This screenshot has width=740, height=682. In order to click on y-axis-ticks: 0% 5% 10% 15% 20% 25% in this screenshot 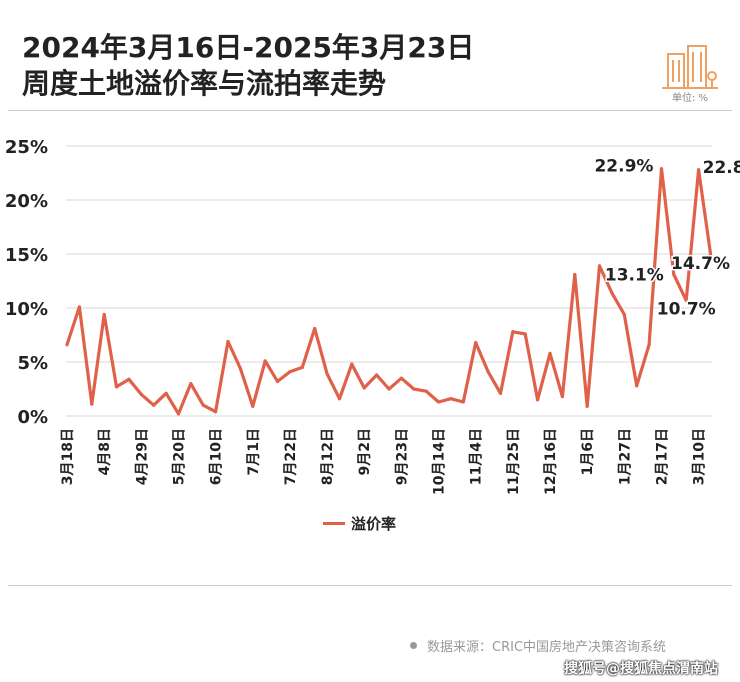, I will do `click(26, 282)`.